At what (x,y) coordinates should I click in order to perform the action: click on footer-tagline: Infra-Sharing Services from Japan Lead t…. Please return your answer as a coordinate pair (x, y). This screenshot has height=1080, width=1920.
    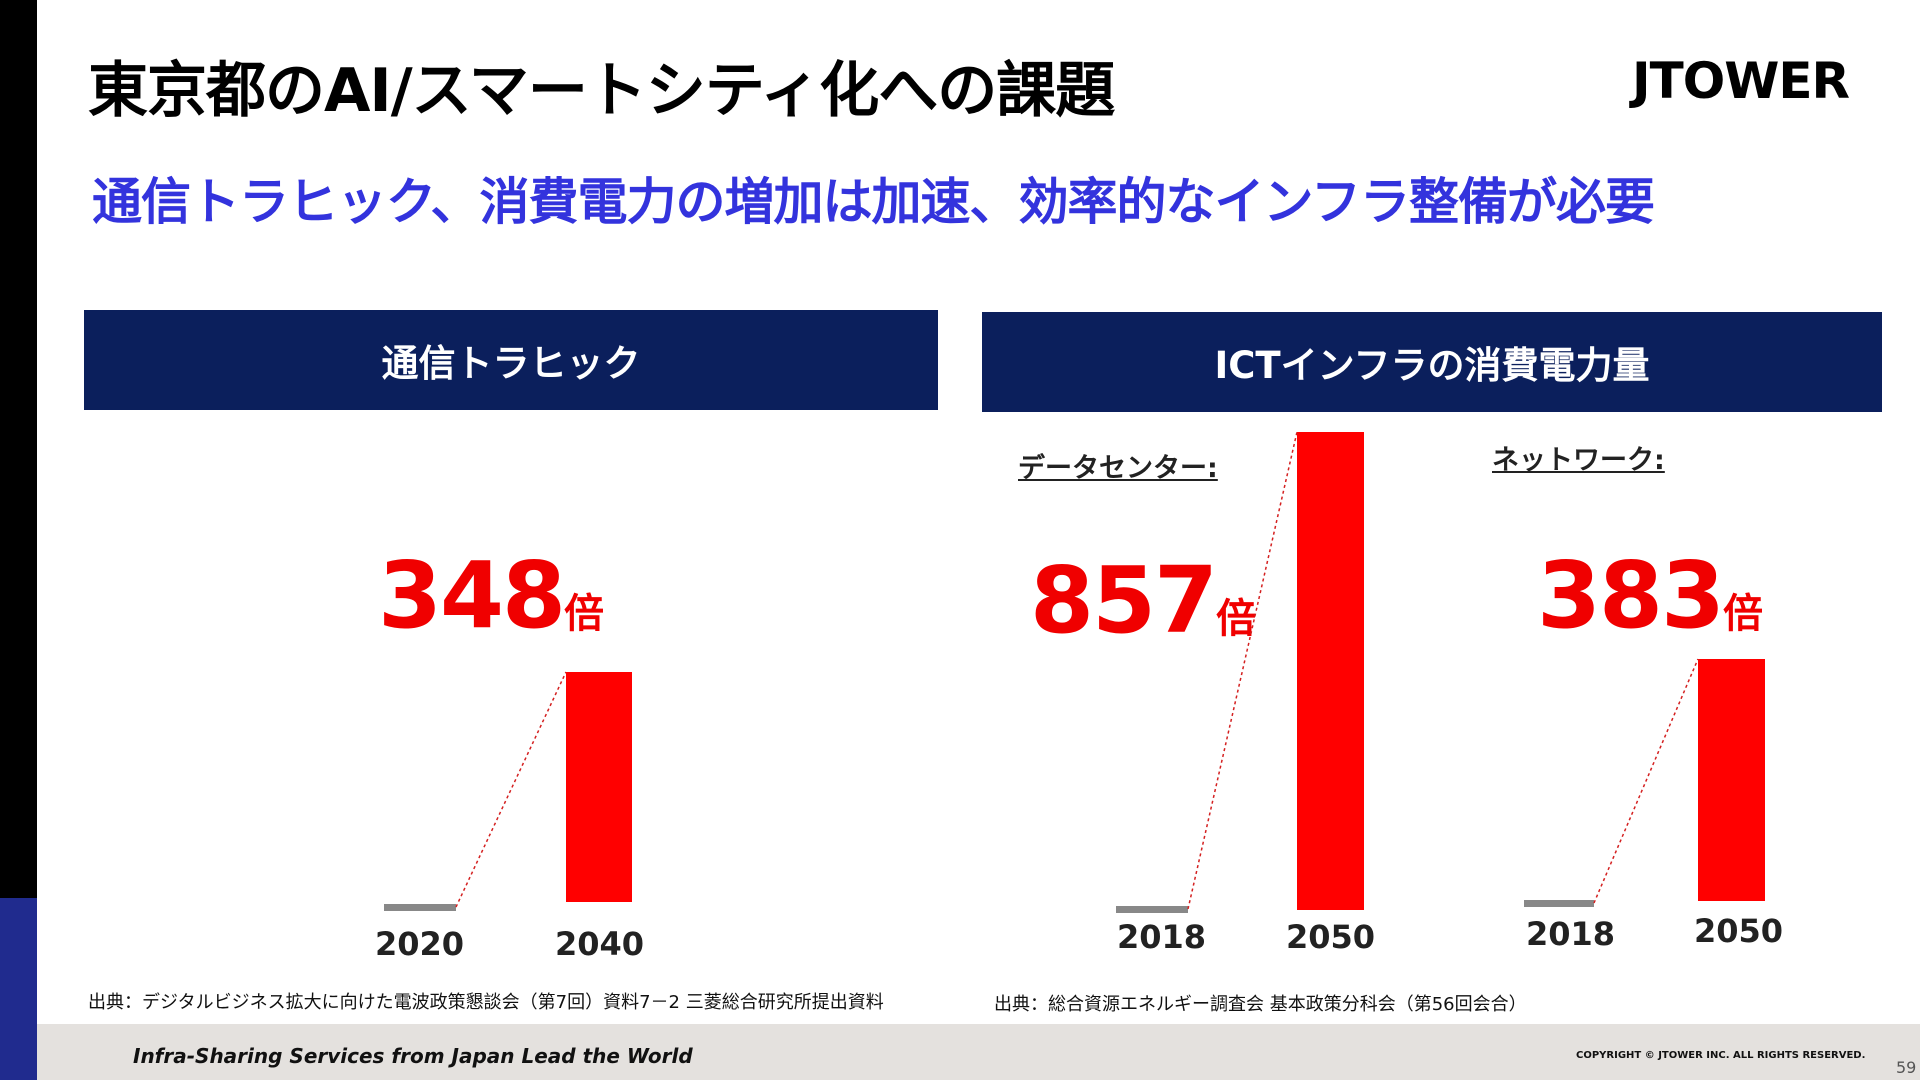
    Looking at the image, I should click on (413, 1056).